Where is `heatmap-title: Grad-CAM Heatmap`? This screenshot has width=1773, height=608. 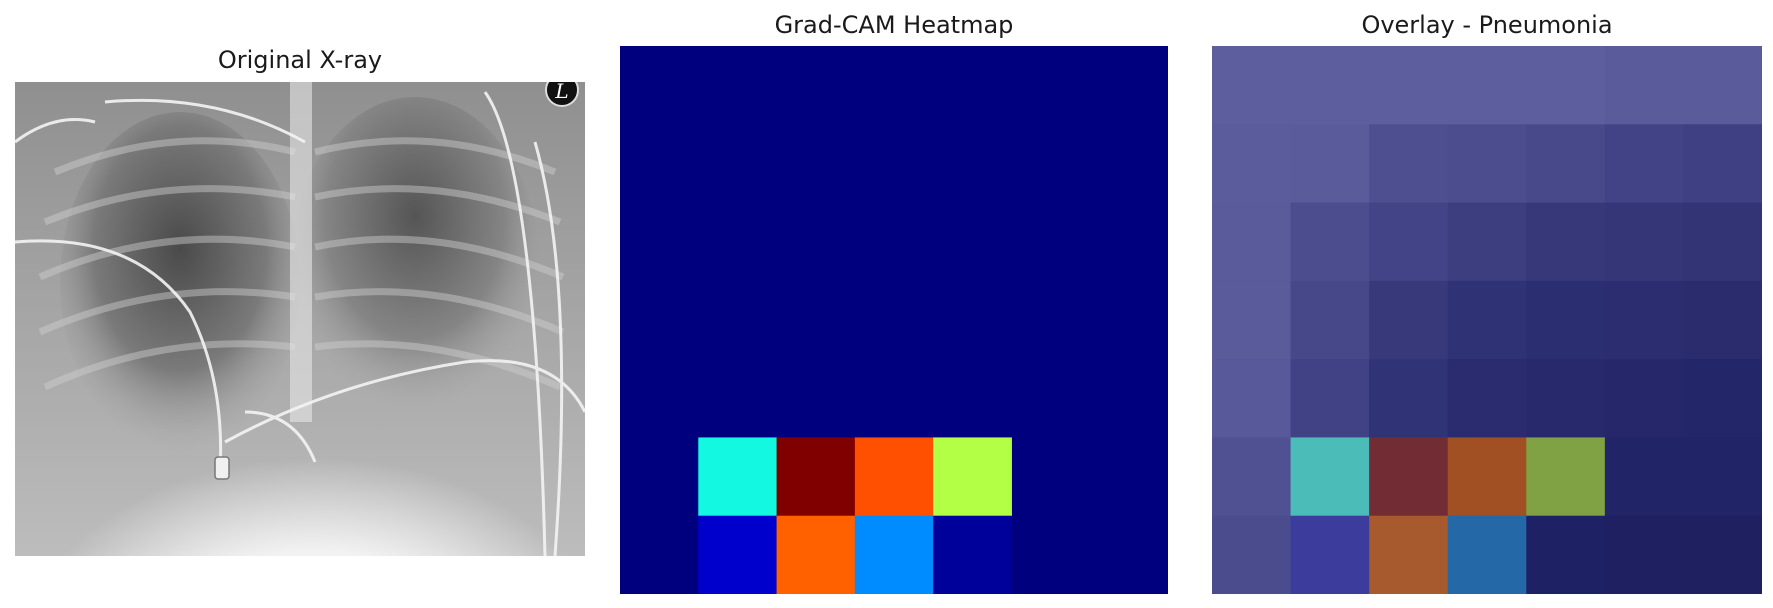
heatmap-title: Grad-CAM Heatmap is located at coordinates (894, 25).